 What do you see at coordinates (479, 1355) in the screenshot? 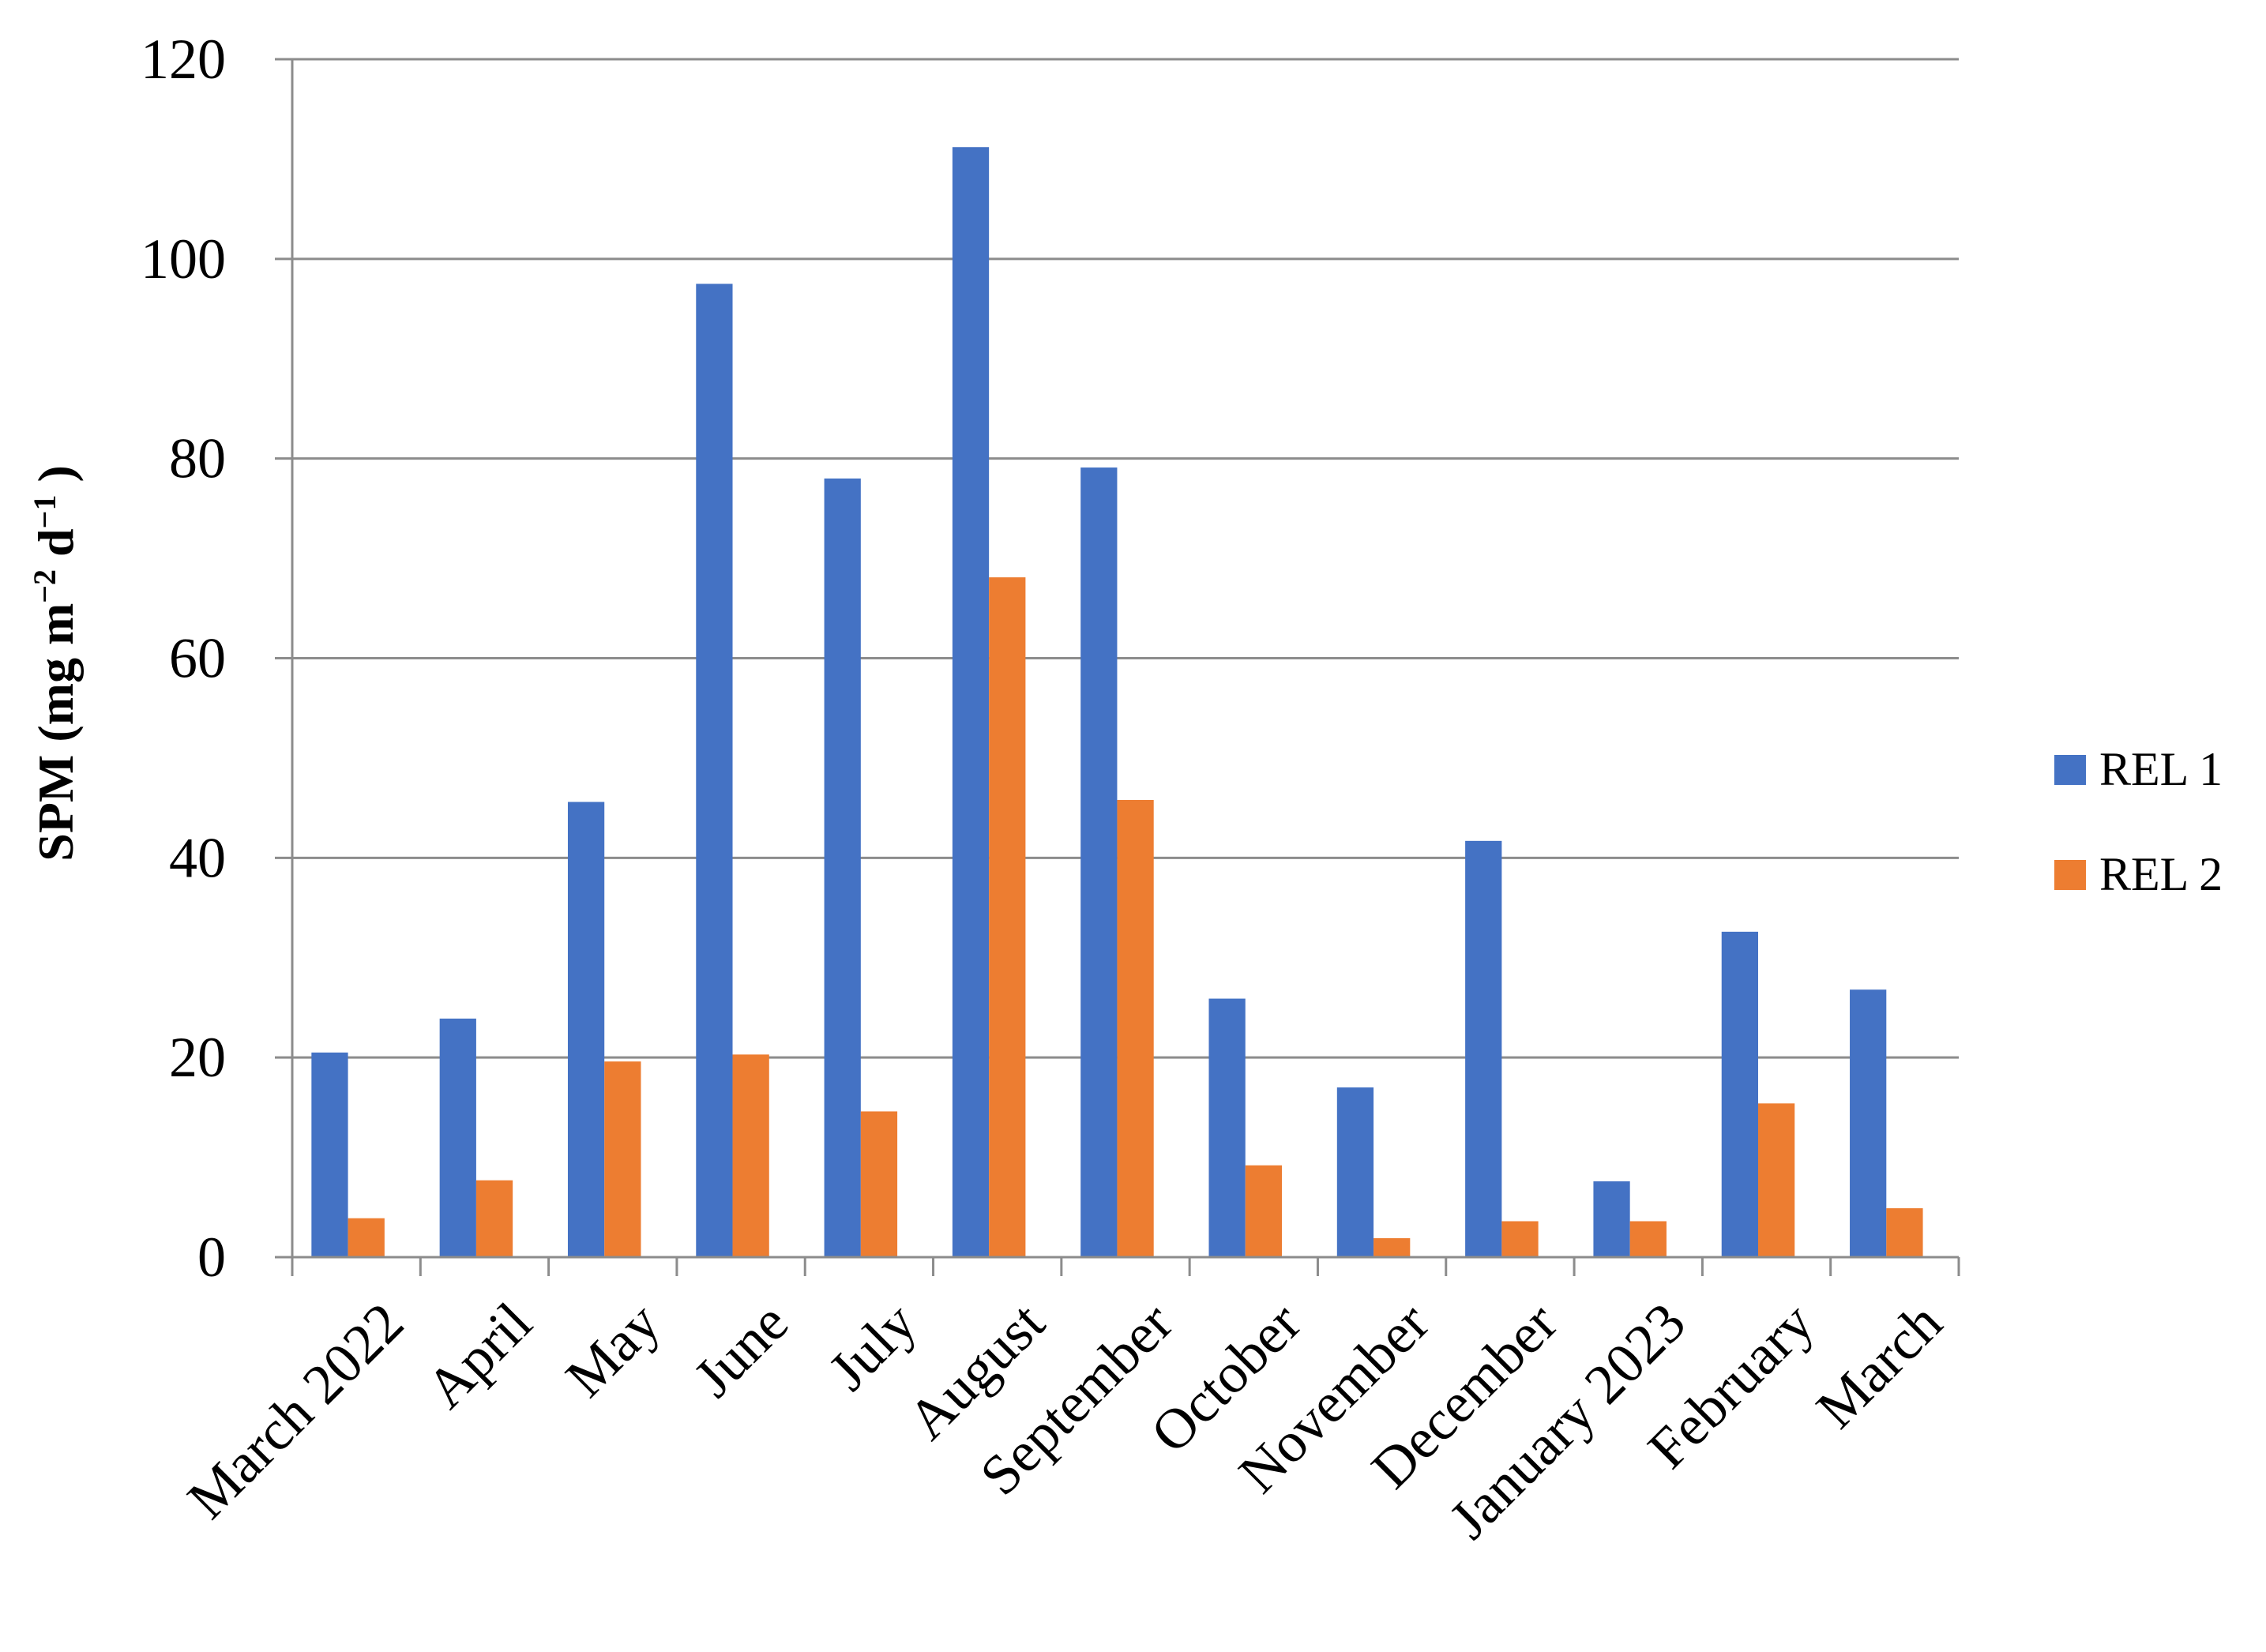
I see `x-tick-label: April` at bounding box center [479, 1355].